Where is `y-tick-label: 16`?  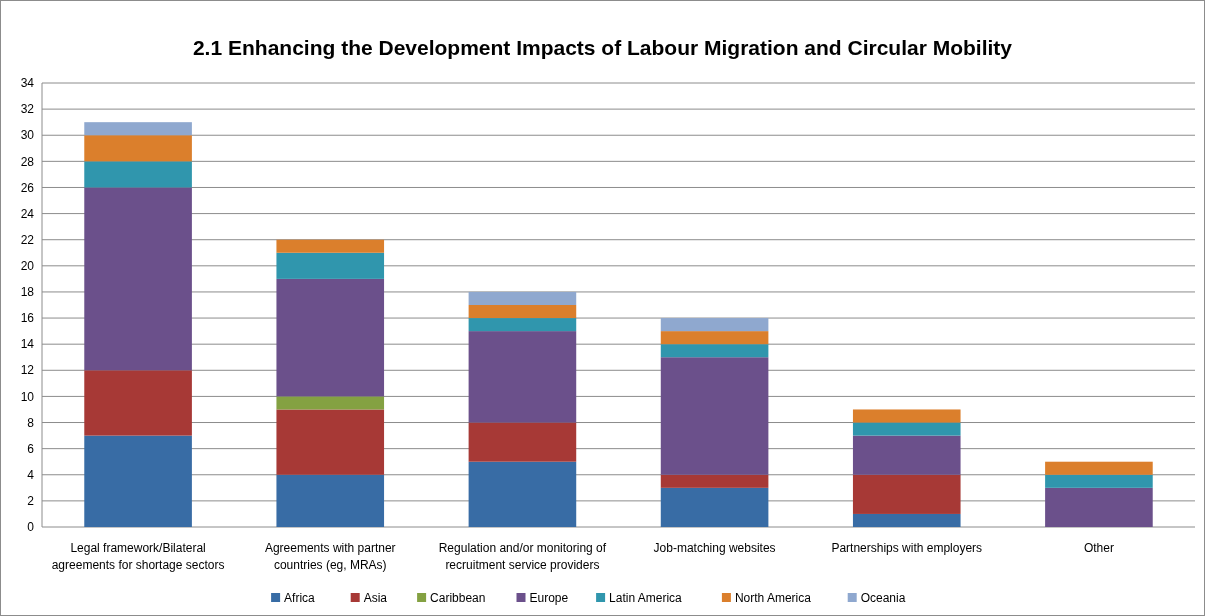
y-tick-label: 16 is located at coordinates (27, 318).